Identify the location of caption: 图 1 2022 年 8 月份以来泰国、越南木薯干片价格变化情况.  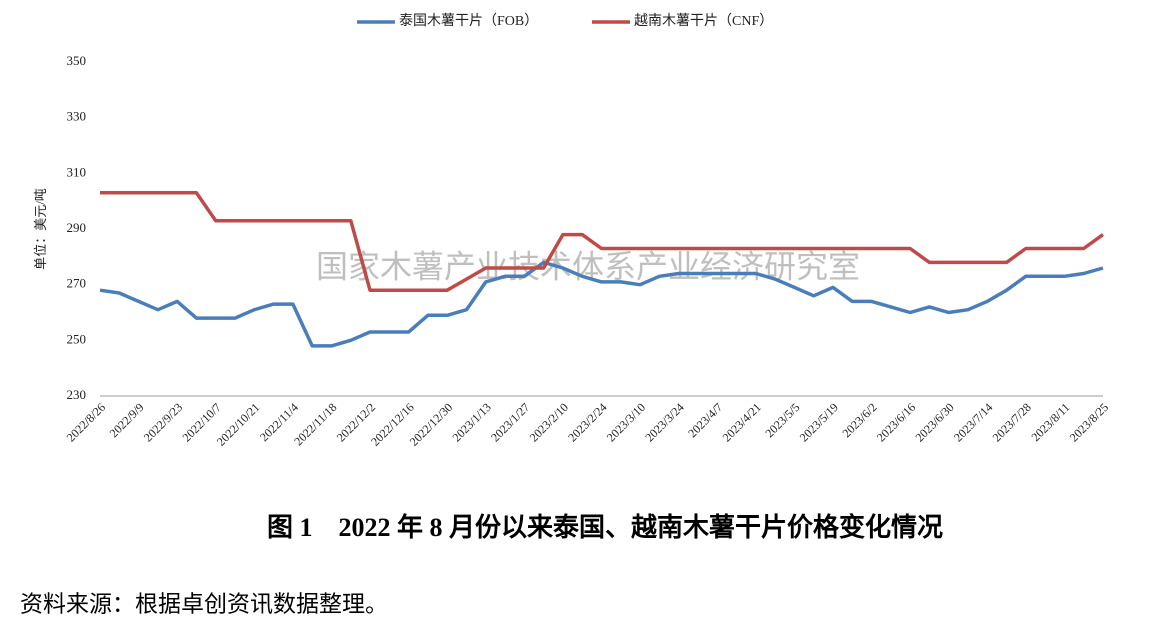
(605, 527).